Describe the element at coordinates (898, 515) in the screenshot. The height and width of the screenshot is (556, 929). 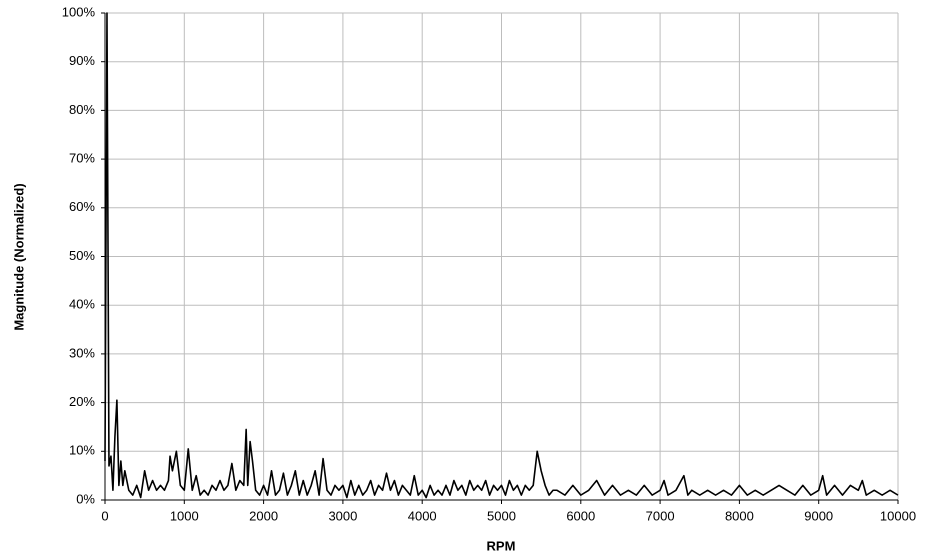
I see `x-tick-label: 10000` at that location.